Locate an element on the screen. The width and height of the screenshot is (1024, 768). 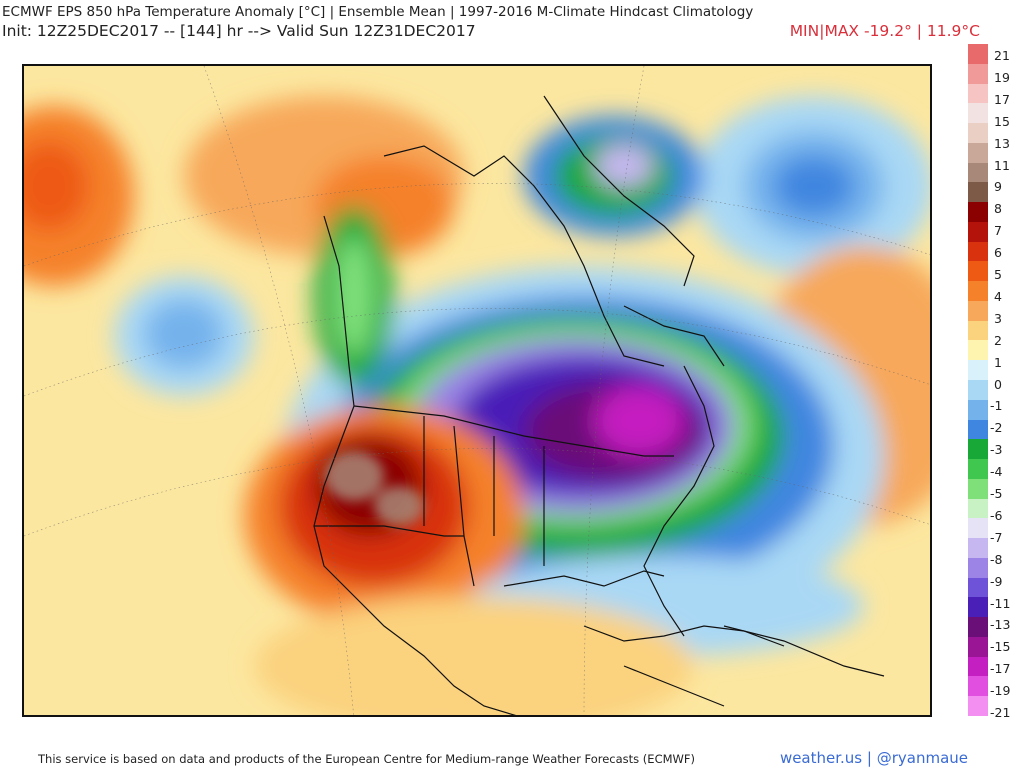
colorbar-tick-label: -1 is located at coordinates (996, 406).